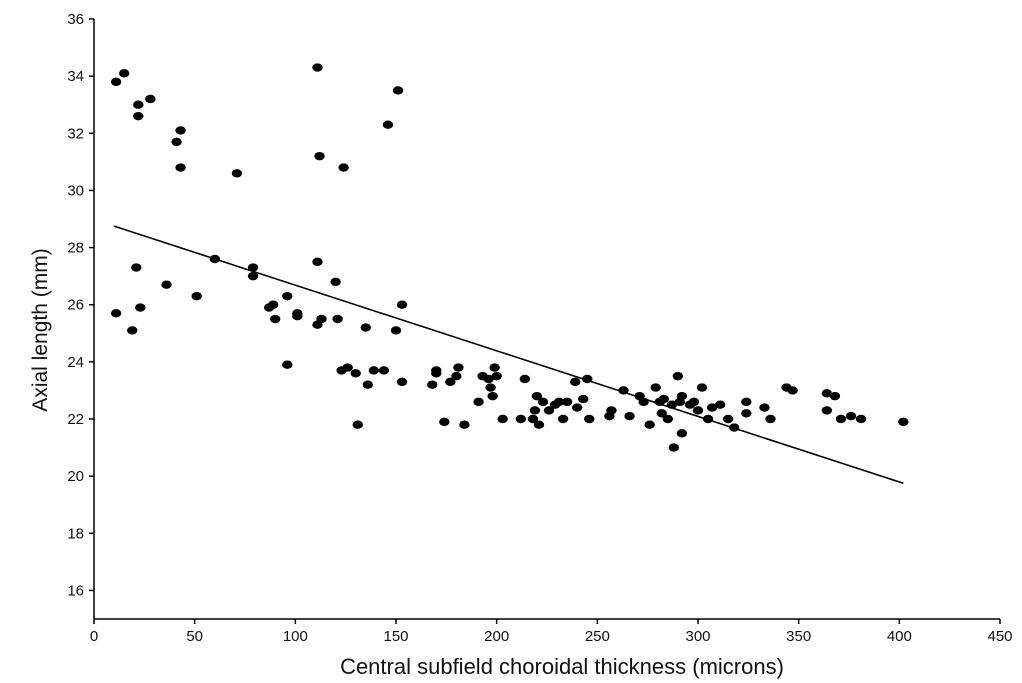 This screenshot has height=683, width=1022. I want to click on x-tick-label: 300, so click(697, 636).